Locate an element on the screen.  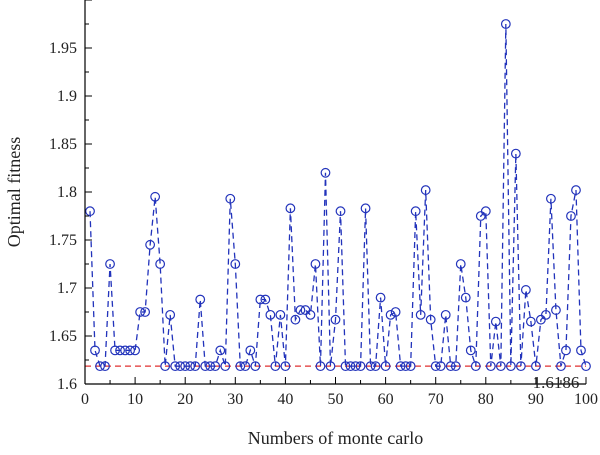
x-tick-label: 0 is located at coordinates (85, 399).